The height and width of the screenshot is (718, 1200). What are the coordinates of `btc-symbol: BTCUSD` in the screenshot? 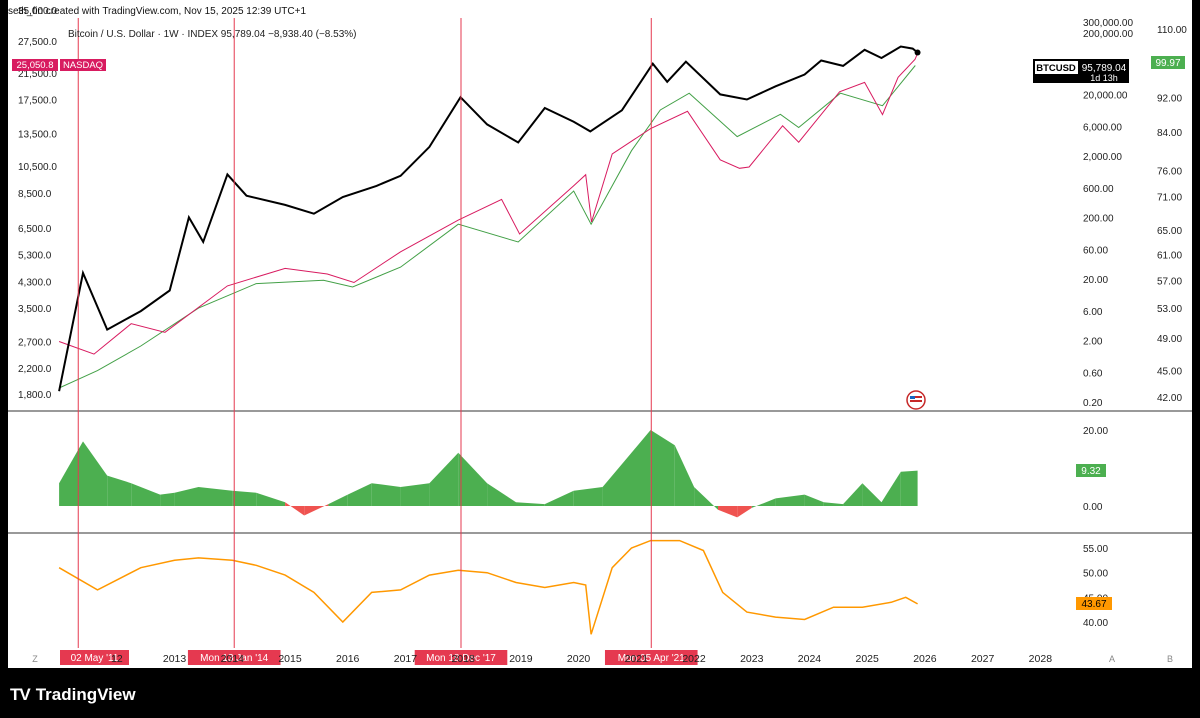 It's located at (1056, 68).